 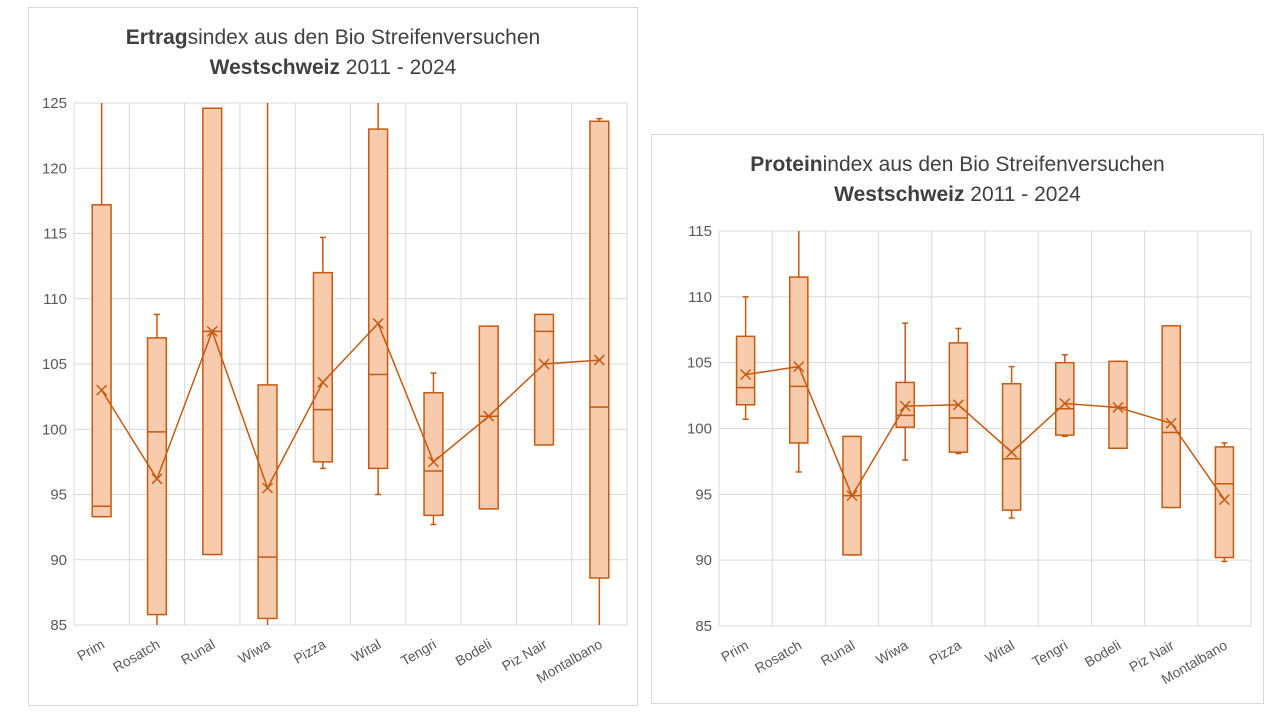 I want to click on title-bold-part: Protein, so click(x=786, y=164).